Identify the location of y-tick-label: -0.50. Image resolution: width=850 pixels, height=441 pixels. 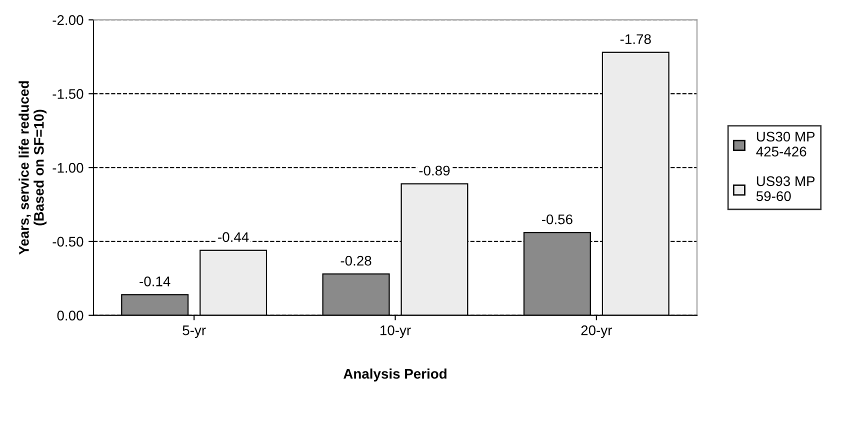
(68, 241).